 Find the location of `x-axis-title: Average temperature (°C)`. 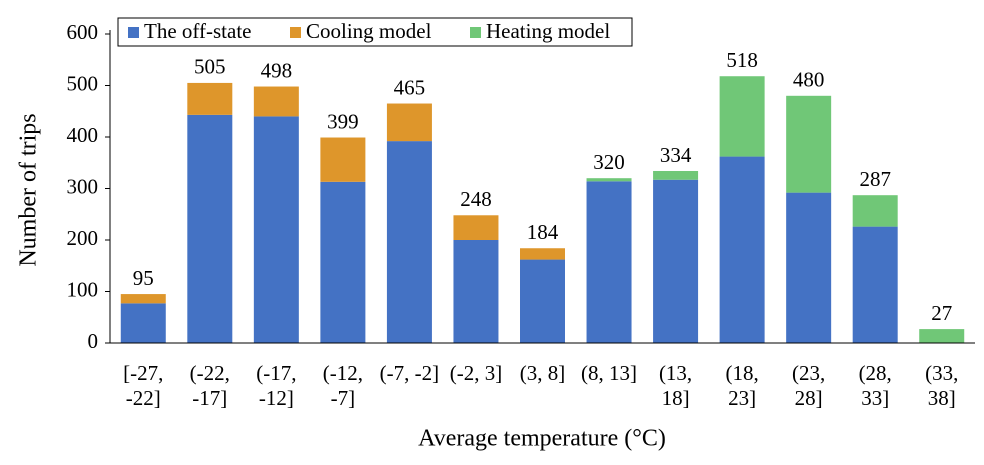

x-axis-title: Average temperature (°C) is located at coordinates (542, 439).